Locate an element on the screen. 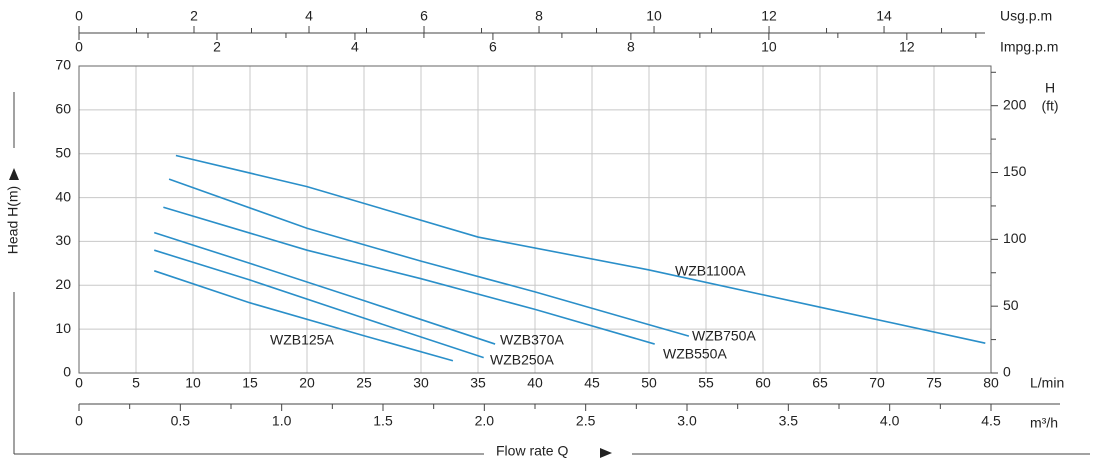 This screenshot has height=463, width=1103. x-tick-label: 25 is located at coordinates (364, 383).